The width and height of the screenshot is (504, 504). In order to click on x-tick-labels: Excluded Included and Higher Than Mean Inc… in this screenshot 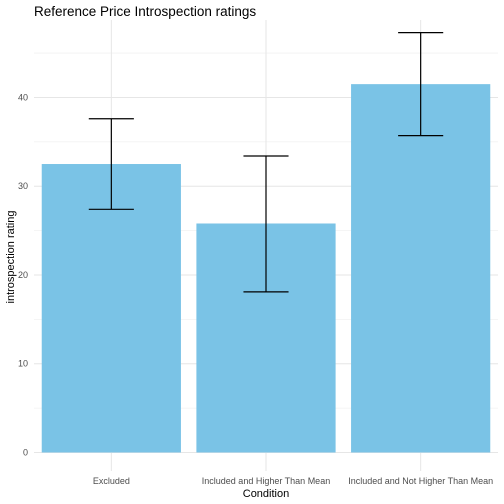, I will do `click(293, 481)`.